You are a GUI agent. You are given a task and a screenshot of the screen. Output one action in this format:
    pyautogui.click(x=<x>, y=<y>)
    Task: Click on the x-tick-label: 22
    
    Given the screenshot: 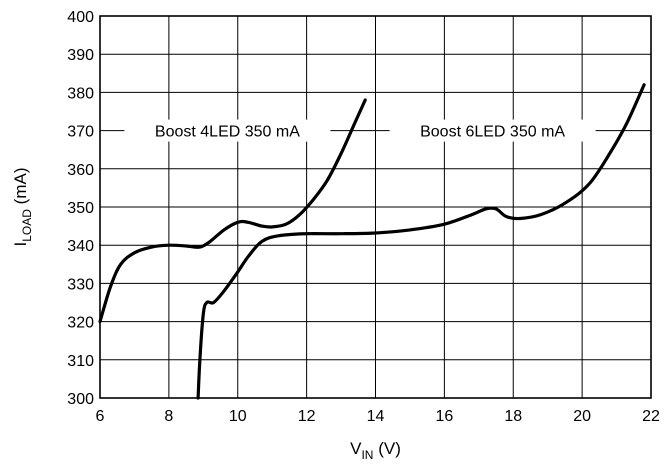 What is the action you would take?
    pyautogui.click(x=651, y=416)
    